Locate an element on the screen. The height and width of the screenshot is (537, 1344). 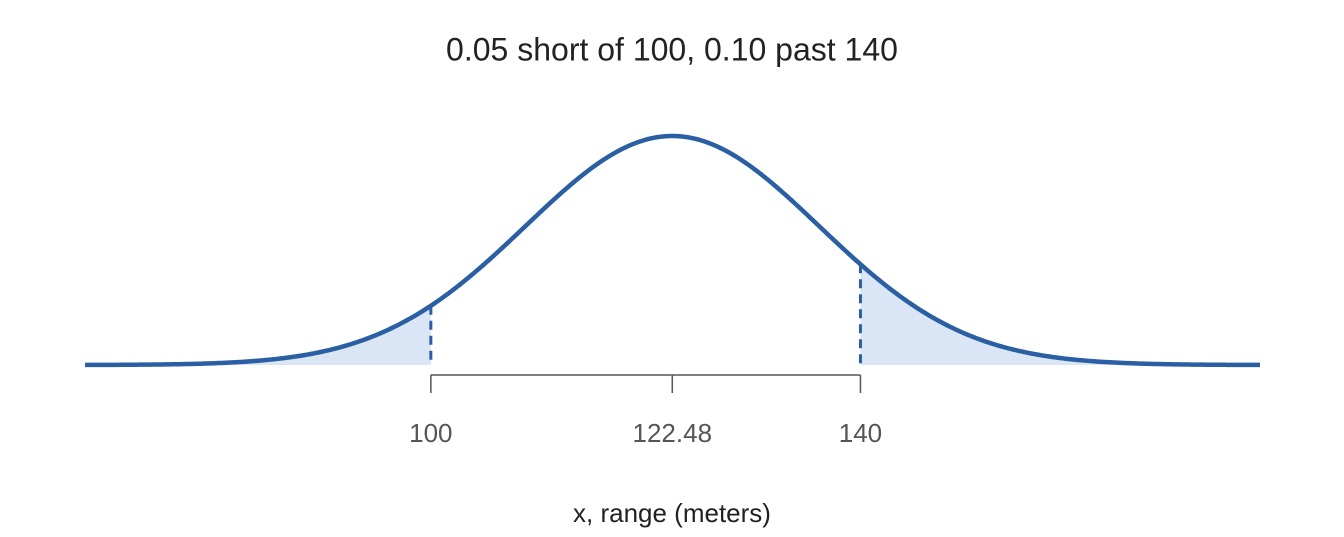
x-tick-label: 122.48 is located at coordinates (673, 433).